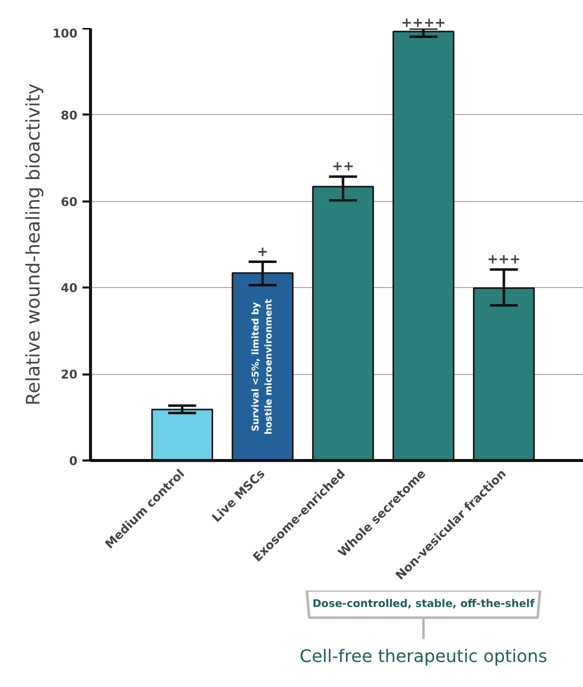 Image resolution: width=583 pixels, height=687 pixels. What do you see at coordinates (69, 288) in the screenshot?
I see `y-tick-label: 40` at bounding box center [69, 288].